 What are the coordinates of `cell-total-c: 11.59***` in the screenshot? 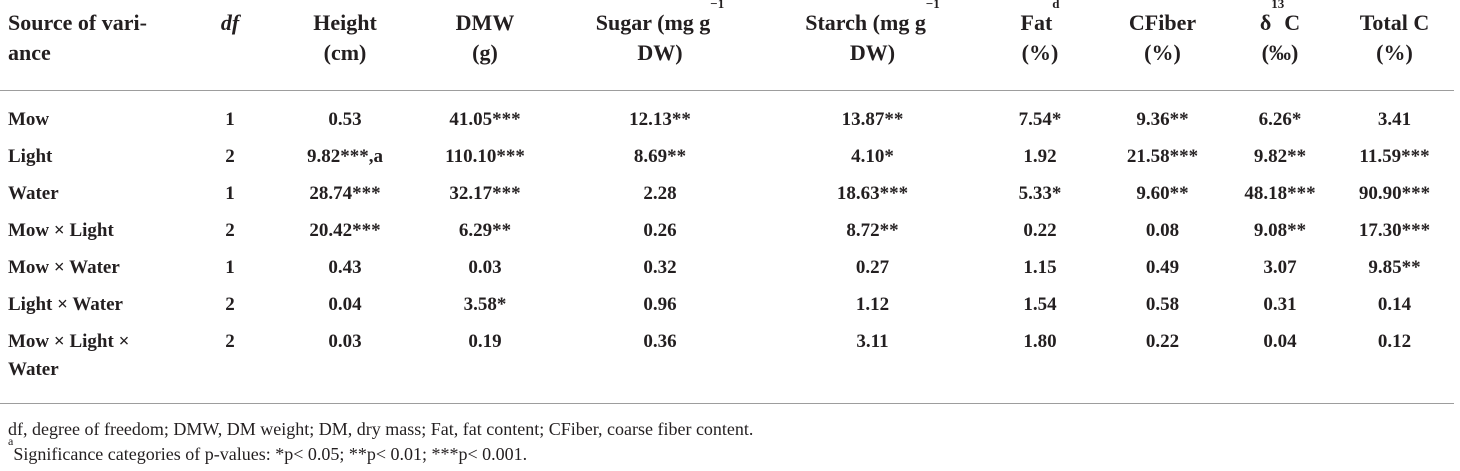 It's located at (1394, 156).